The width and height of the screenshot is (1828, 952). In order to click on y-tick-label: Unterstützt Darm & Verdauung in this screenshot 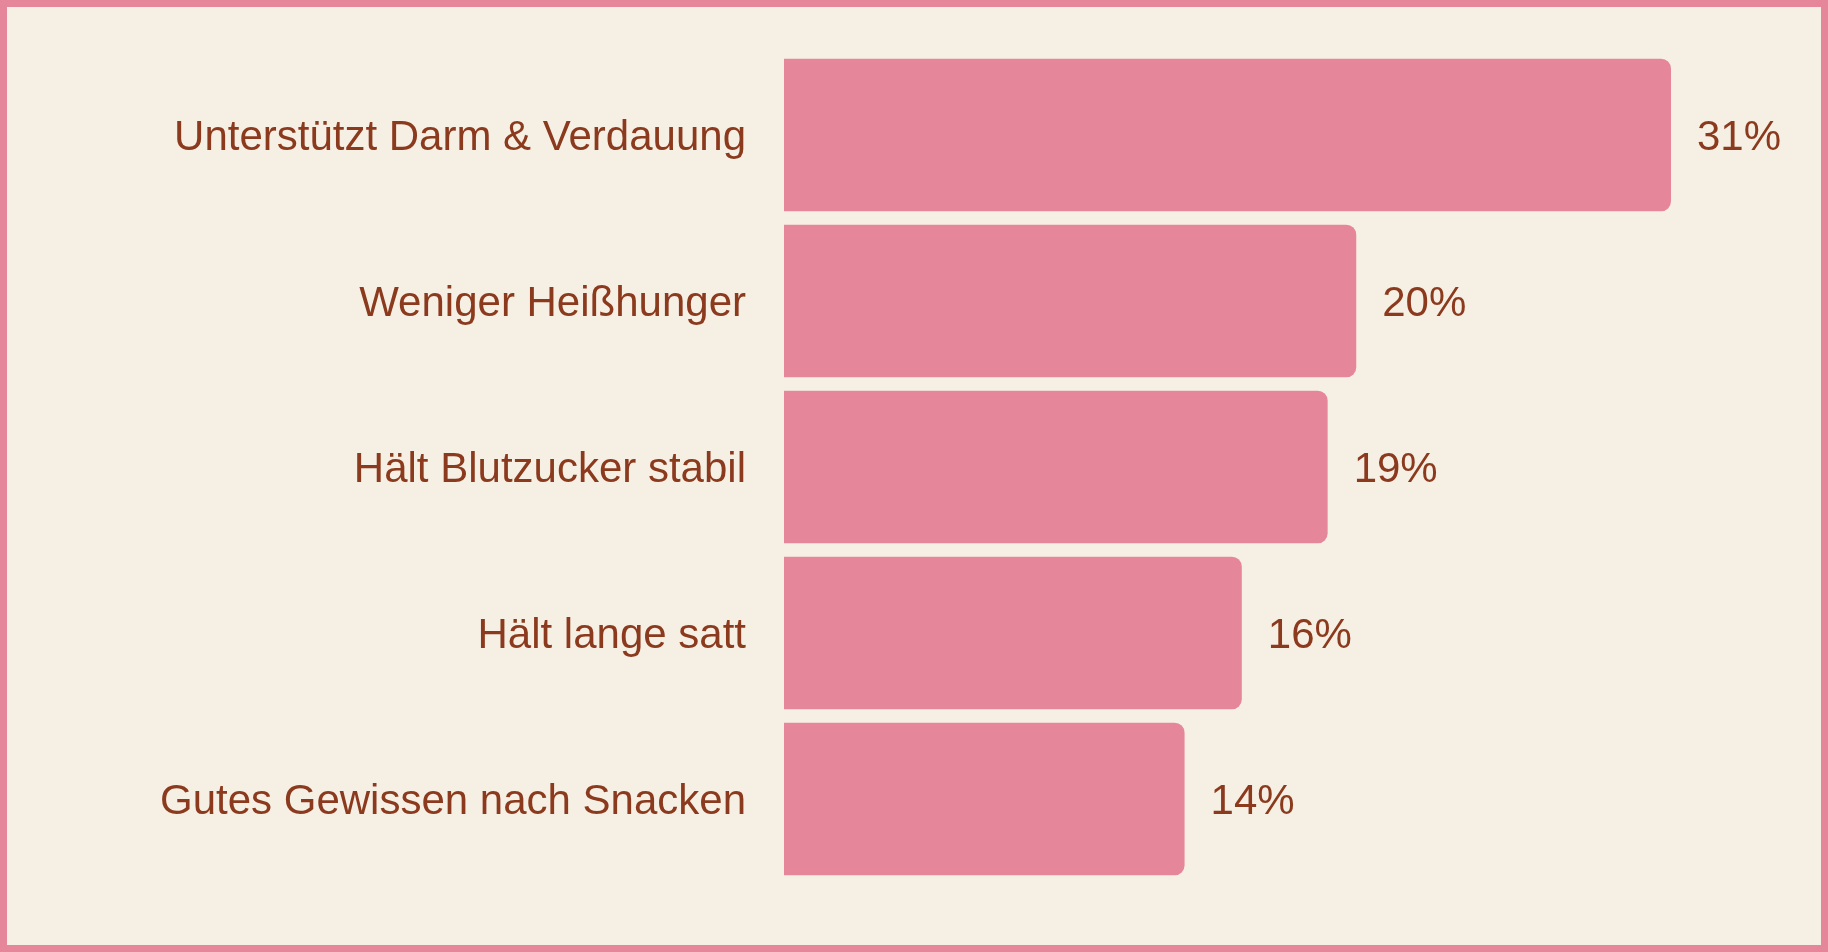, I will do `click(460, 135)`.